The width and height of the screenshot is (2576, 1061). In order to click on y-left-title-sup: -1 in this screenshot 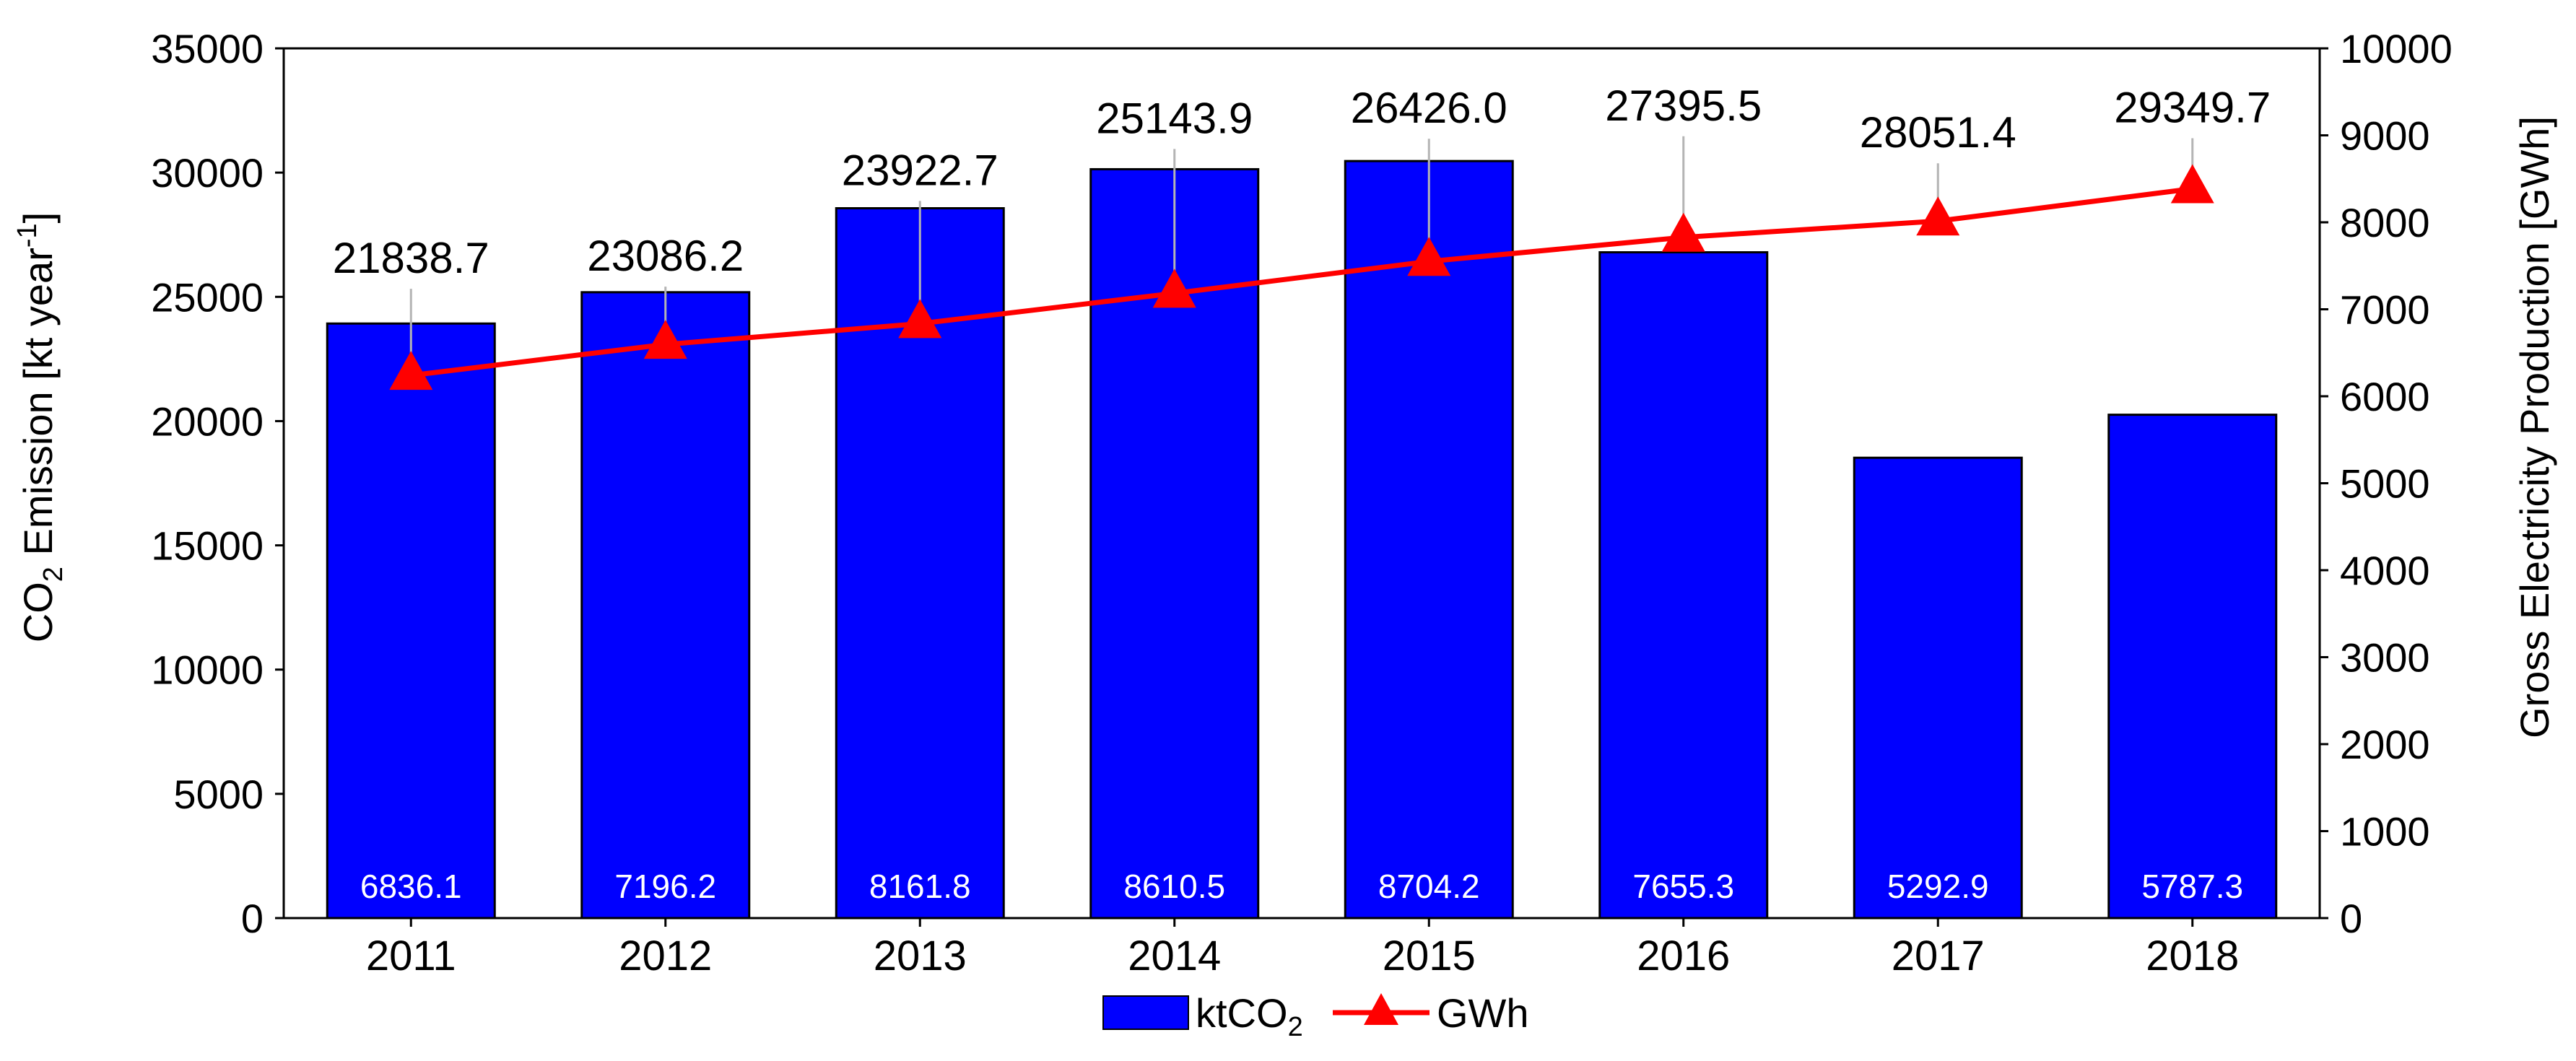, I will do `click(27, 235)`.